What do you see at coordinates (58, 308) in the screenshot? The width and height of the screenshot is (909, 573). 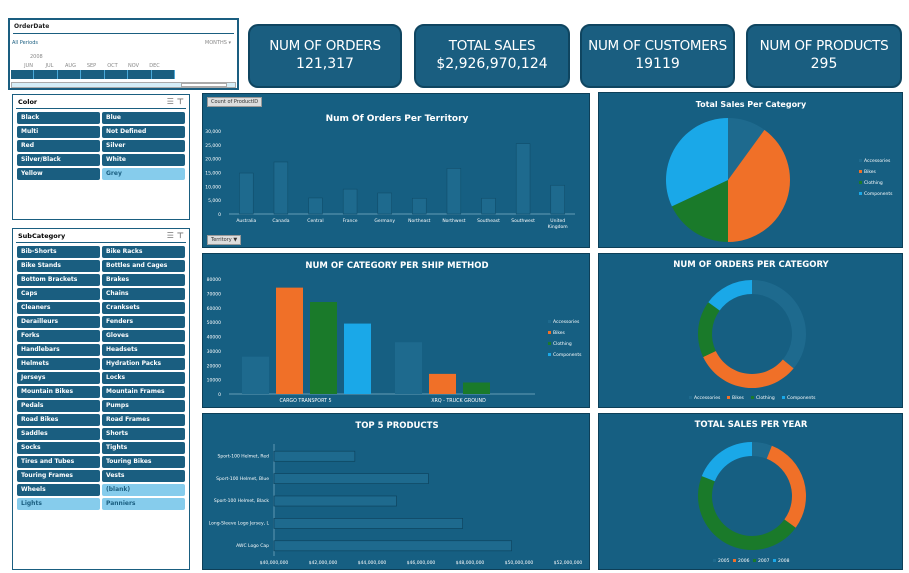 I see `slicer-item: Cleaners` at bounding box center [58, 308].